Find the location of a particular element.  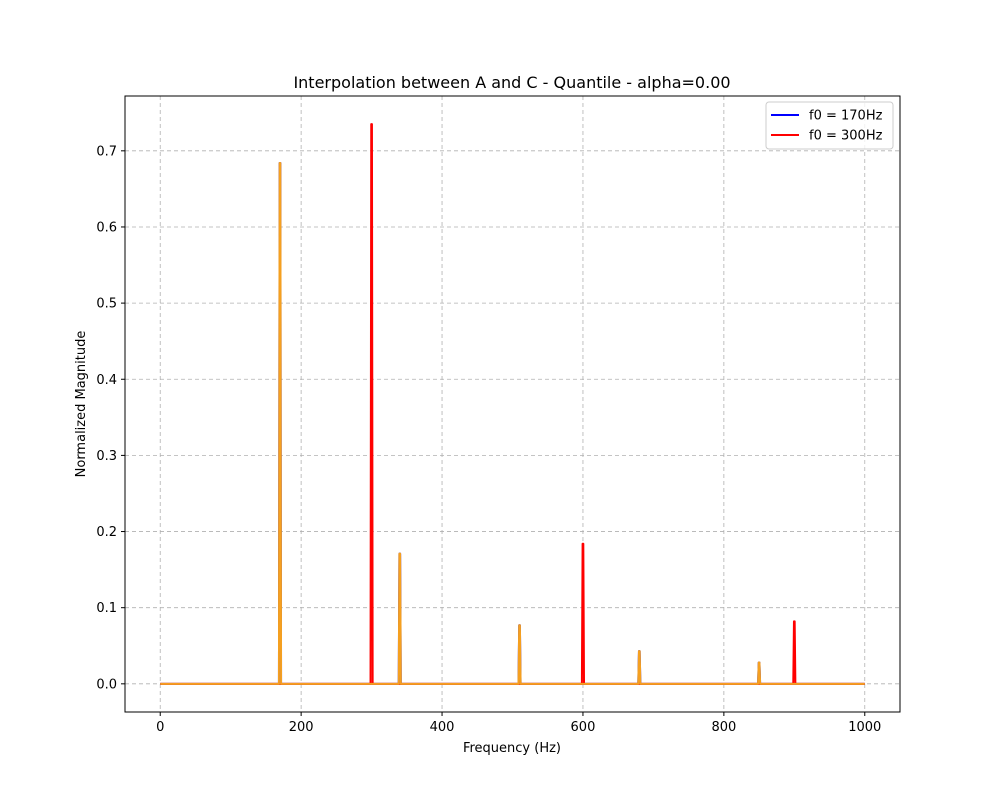

y-tick-label: 0.7 is located at coordinates (106, 151).